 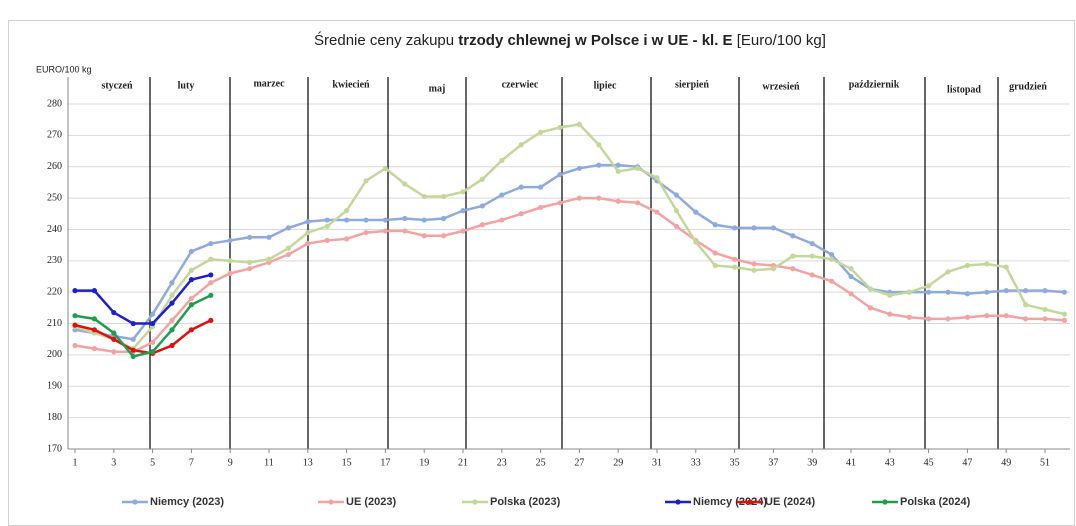 I want to click on month-label: wrzesień, so click(x=781, y=86).